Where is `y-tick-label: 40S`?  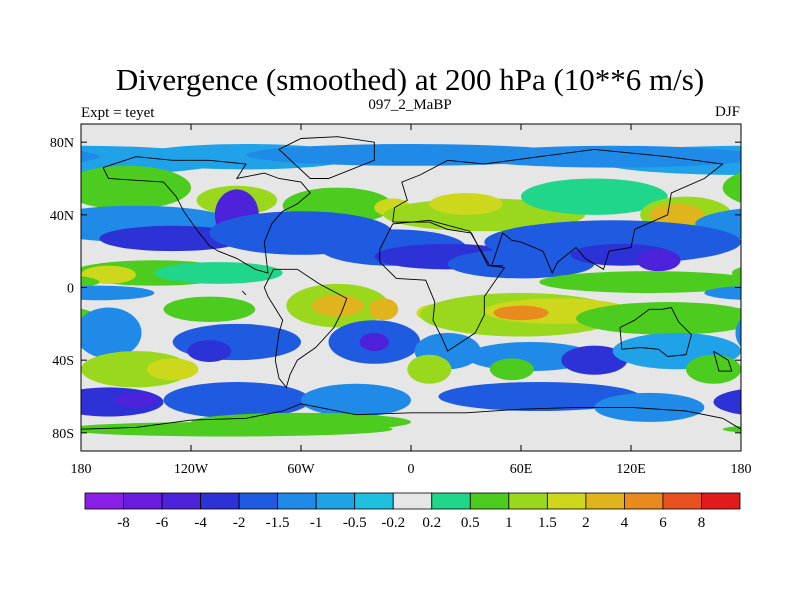 y-tick-label: 40S is located at coordinates (63, 361).